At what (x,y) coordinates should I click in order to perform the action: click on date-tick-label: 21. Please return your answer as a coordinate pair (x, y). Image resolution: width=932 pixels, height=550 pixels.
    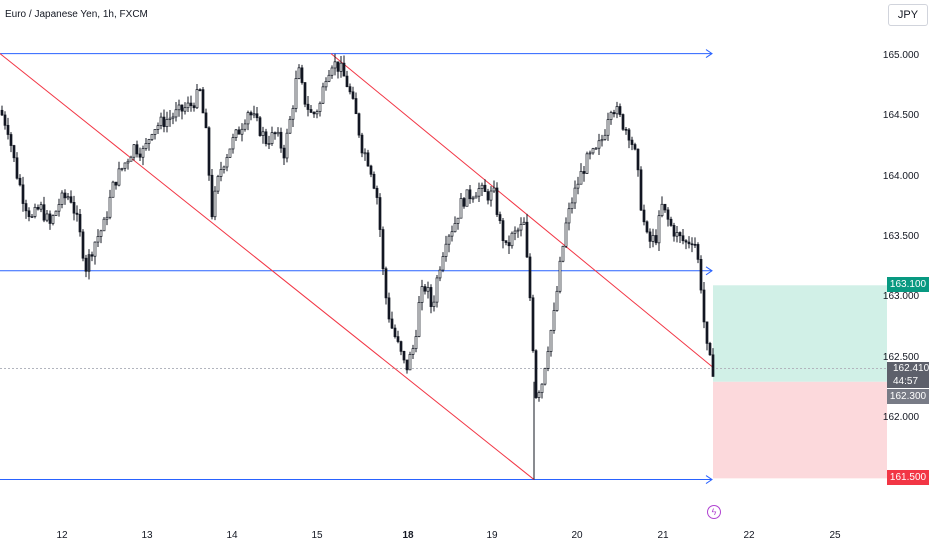
    Looking at the image, I should click on (663, 535).